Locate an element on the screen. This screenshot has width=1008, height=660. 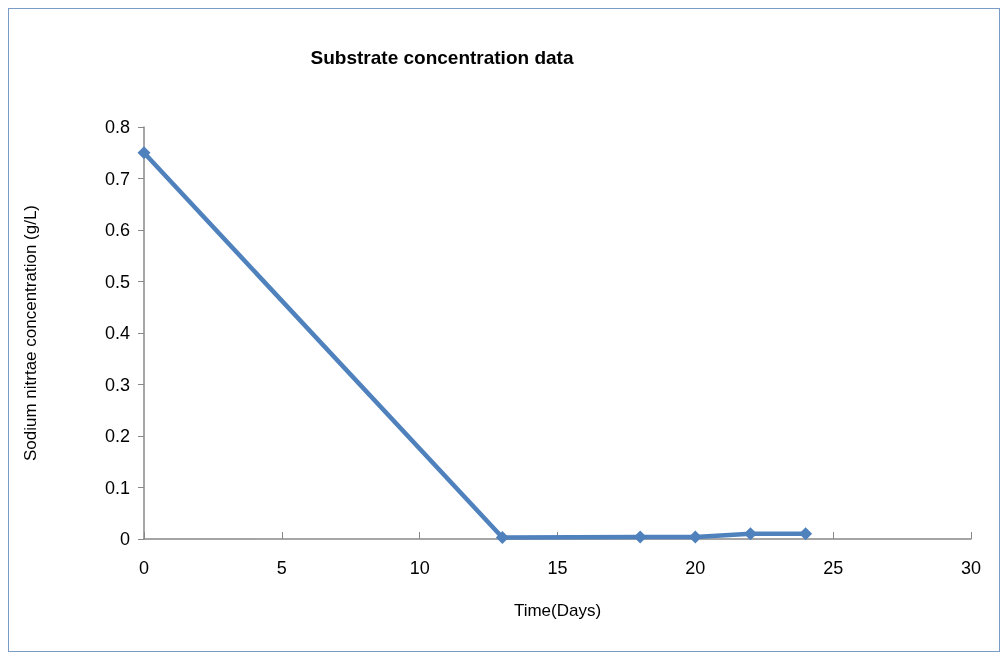
y-tick-label: 0.8 is located at coordinates (117, 127).